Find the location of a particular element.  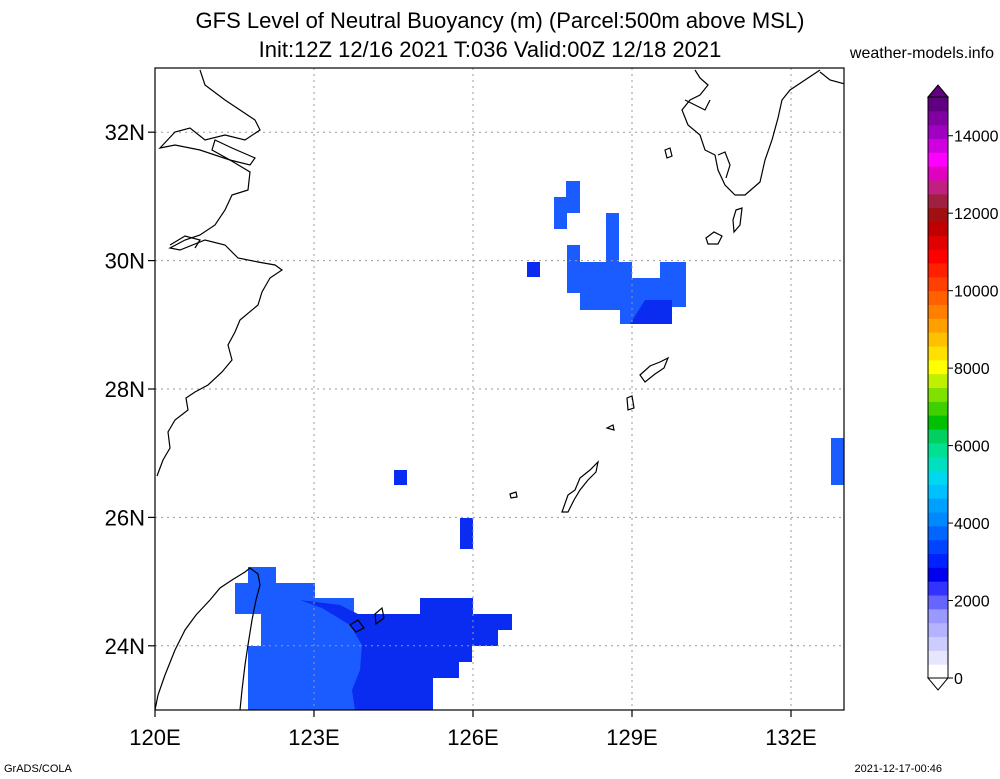

island-amami is located at coordinates (654, 369).